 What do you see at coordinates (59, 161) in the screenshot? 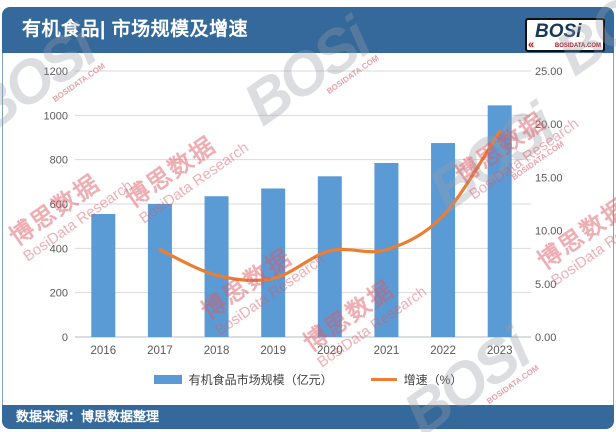
I see `left-axis-tick: 800` at bounding box center [59, 161].